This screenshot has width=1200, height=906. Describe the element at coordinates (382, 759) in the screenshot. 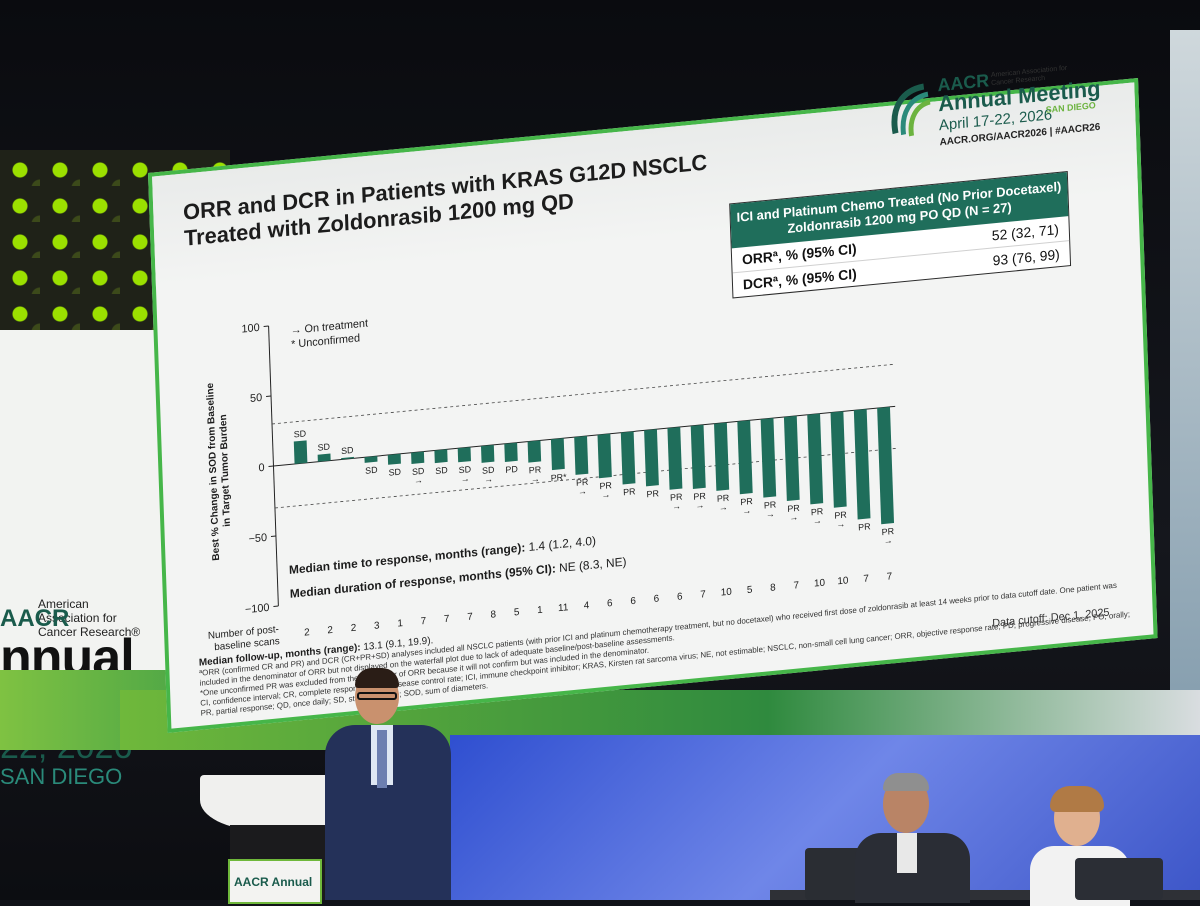

I see `speaker-tie` at that location.